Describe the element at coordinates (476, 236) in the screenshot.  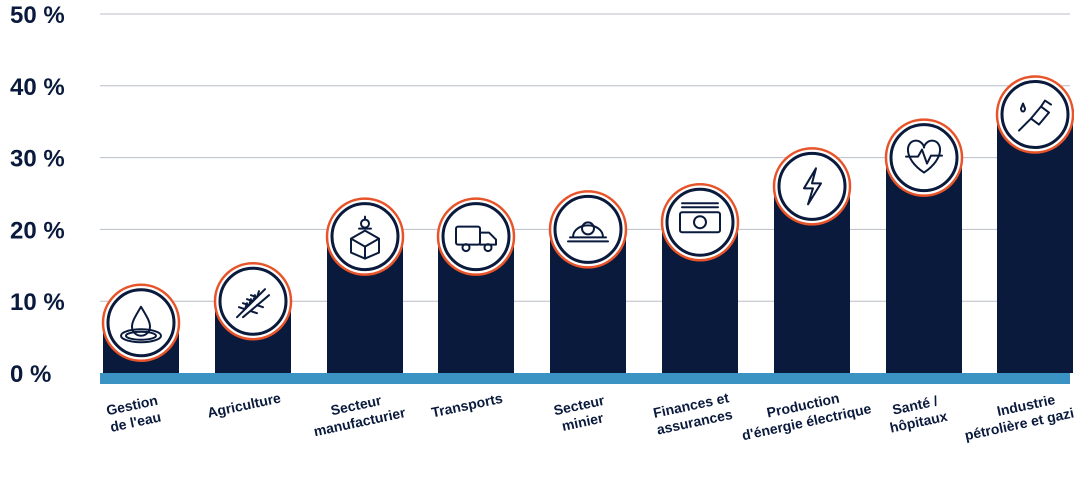
I see `truck-icon` at that location.